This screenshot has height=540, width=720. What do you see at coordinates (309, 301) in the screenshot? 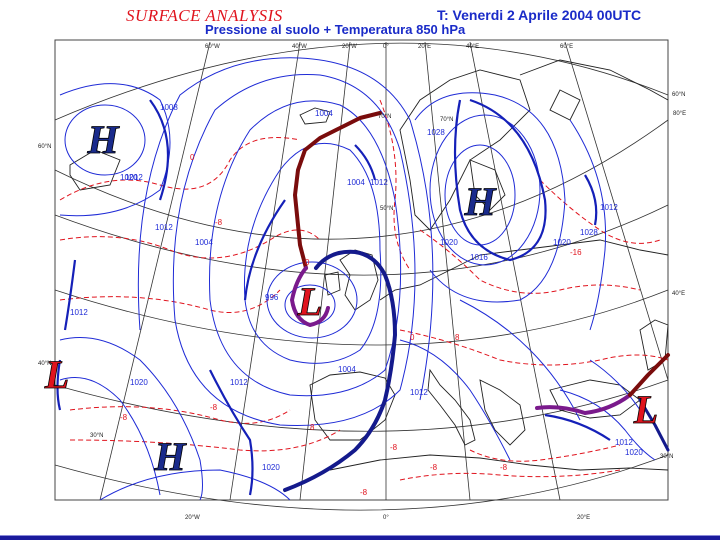
I see `pressure-center-l-4: L` at bounding box center [309, 301].